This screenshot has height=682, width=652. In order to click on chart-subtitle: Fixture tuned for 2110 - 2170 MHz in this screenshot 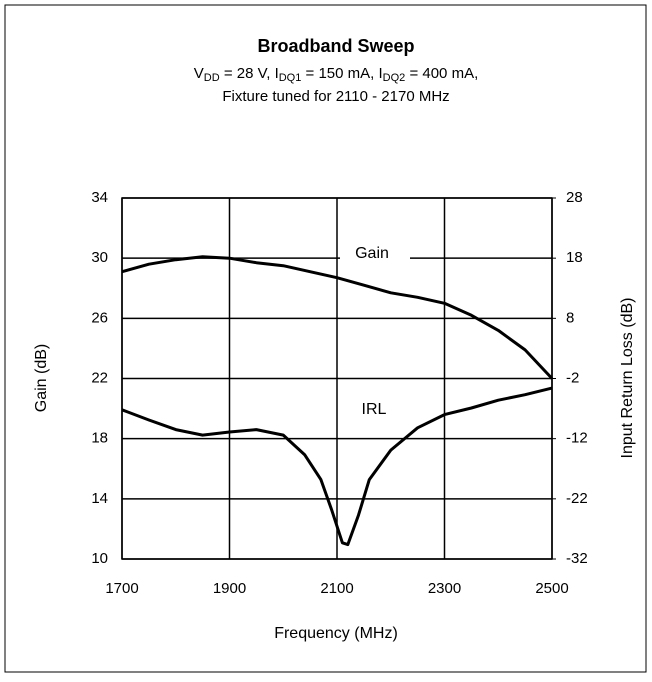, I will do `click(335, 96)`.